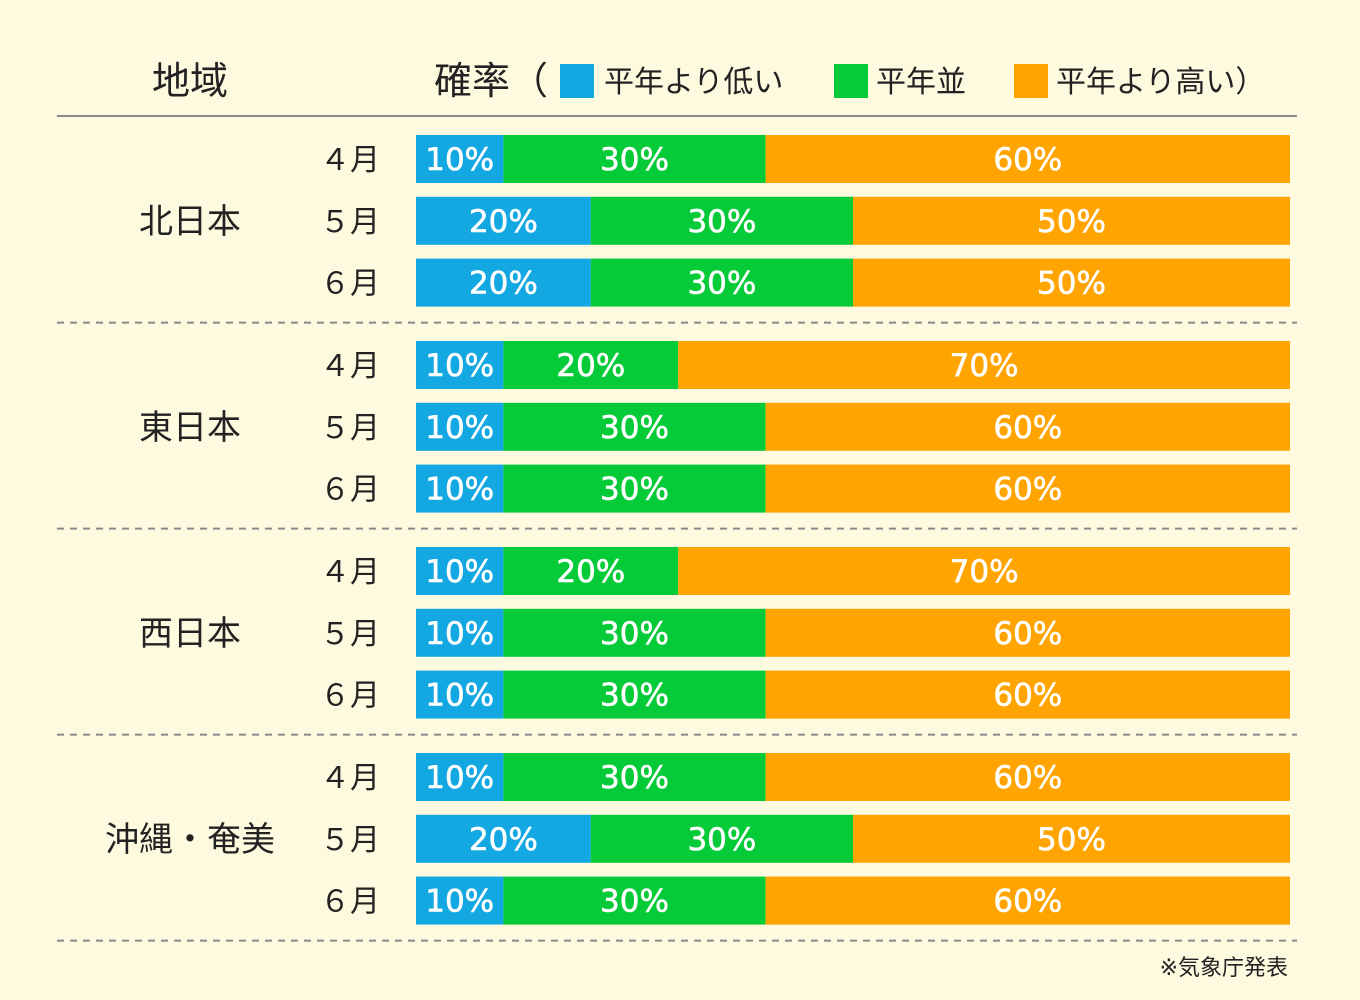 The height and width of the screenshot is (1000, 1360). What do you see at coordinates (1224, 968) in the screenshot?
I see `source-note: ※気象庁発表` at bounding box center [1224, 968].